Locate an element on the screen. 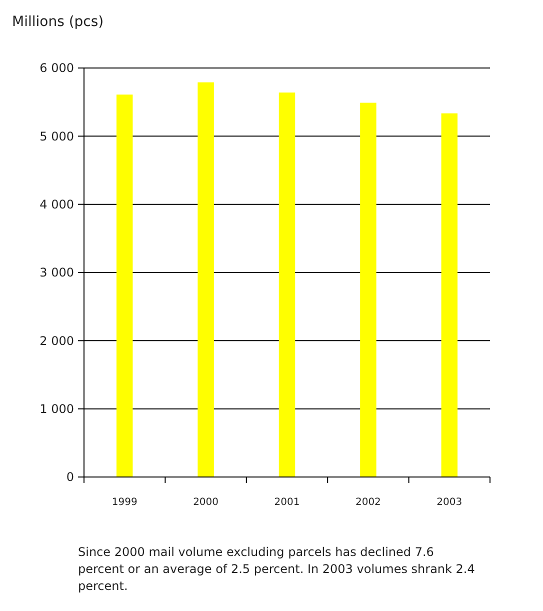  y-tick-label: 6 000 is located at coordinates (57, 68).